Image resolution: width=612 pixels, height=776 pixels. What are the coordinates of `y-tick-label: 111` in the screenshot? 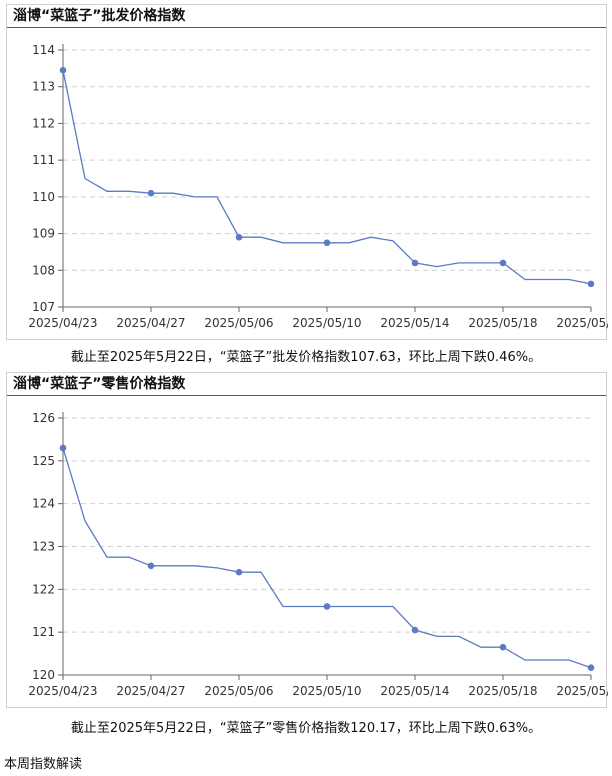 It's located at (43, 160).